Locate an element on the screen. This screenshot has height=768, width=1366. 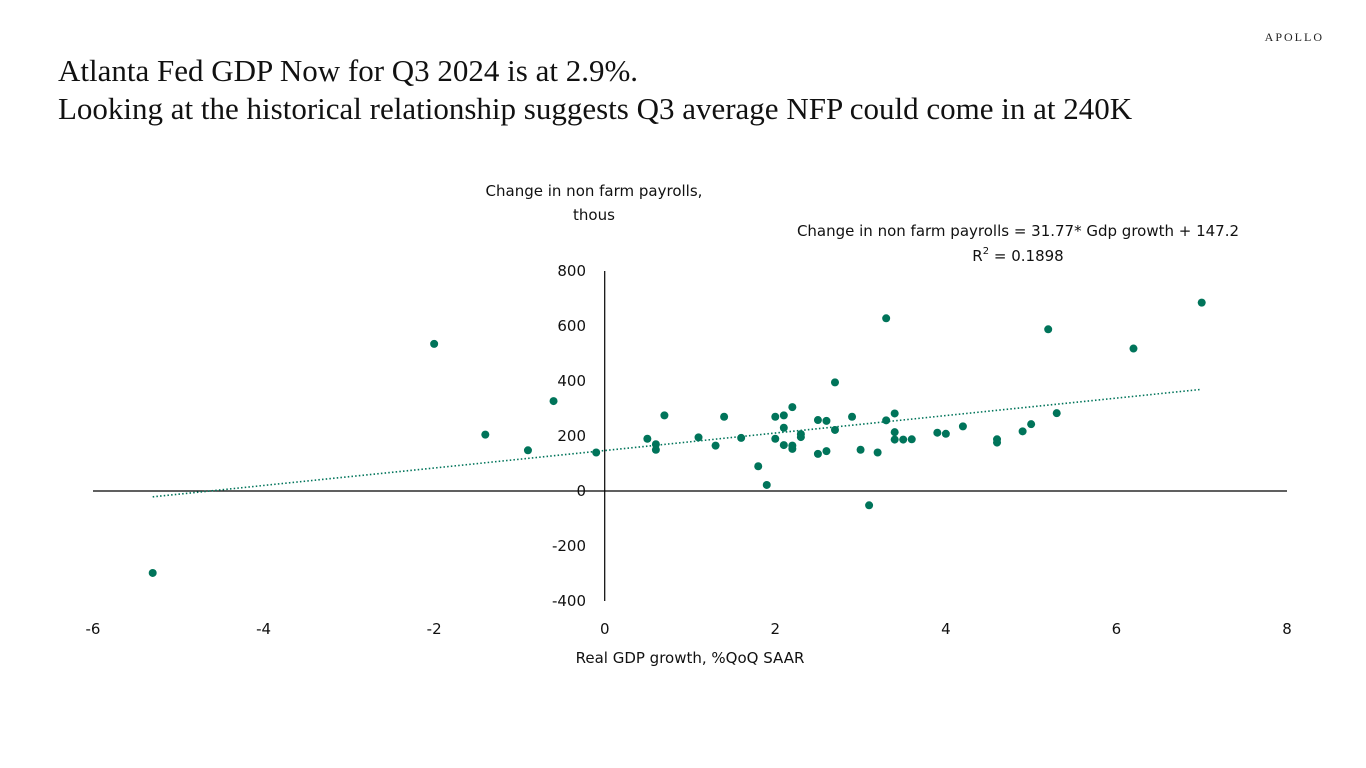
x-tick-label: -6 is located at coordinates (93, 629).